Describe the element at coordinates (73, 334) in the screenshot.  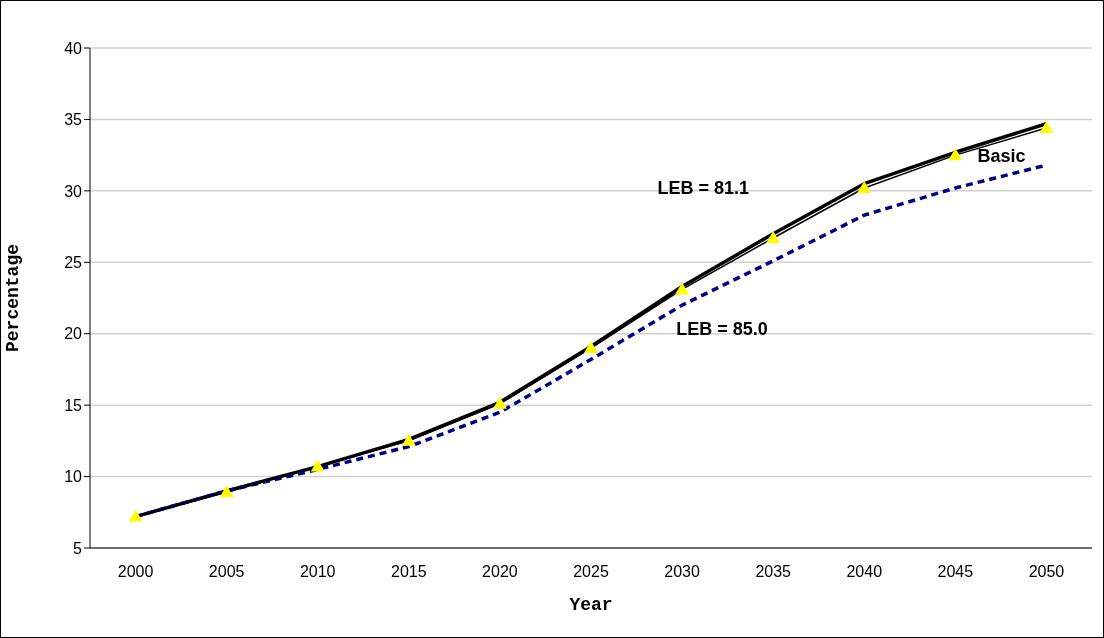
I see `y-tick-label: 20` at that location.